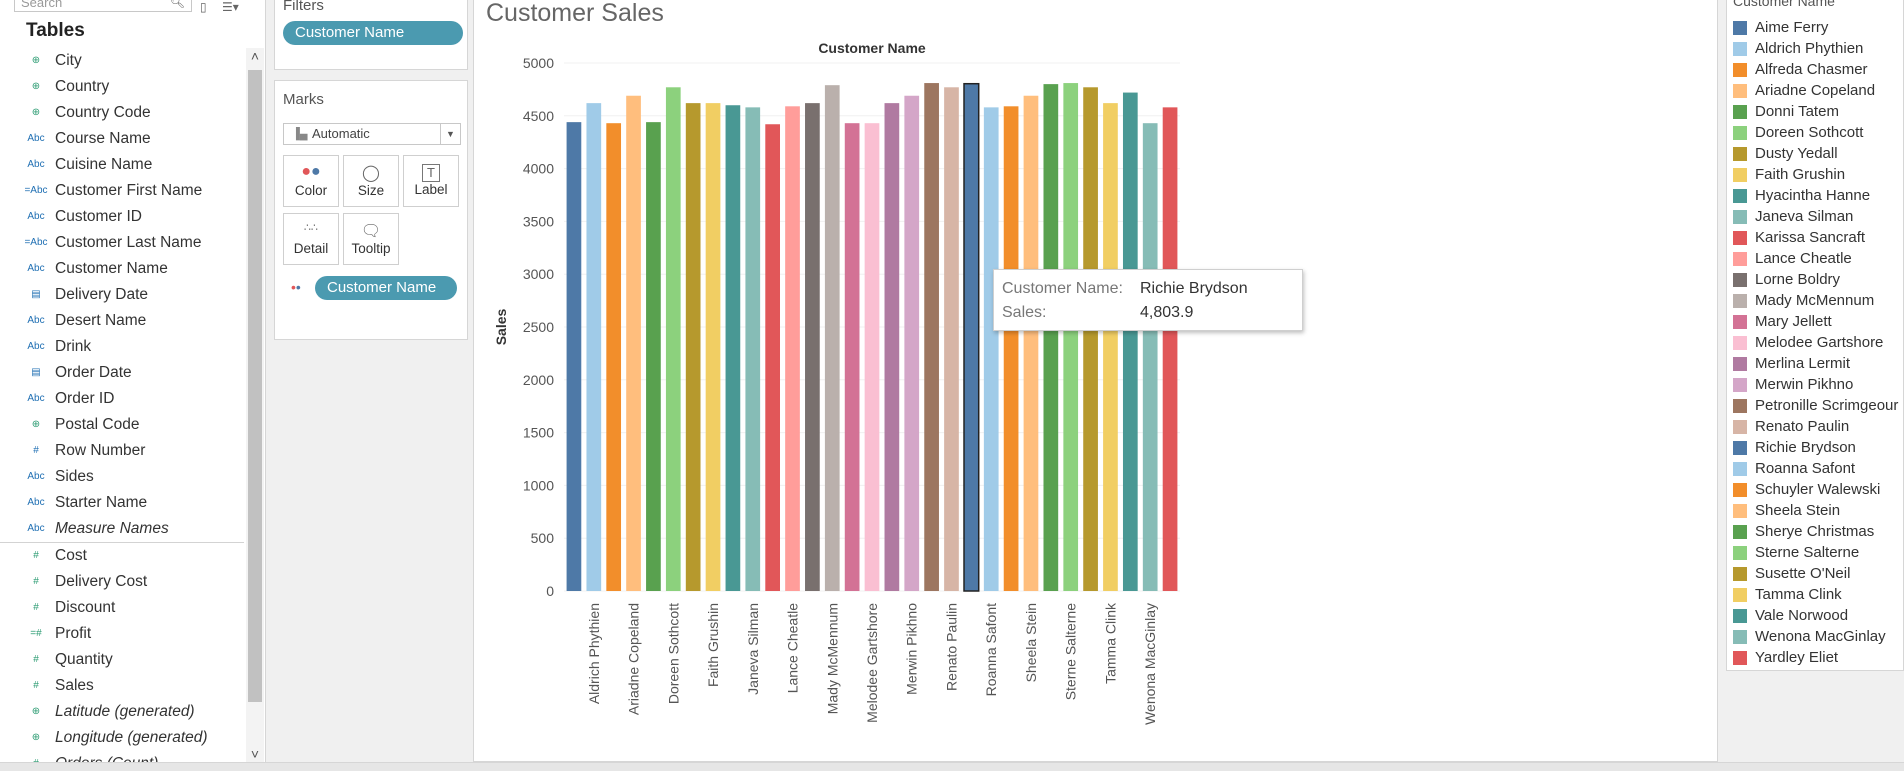  Describe the element at coordinates (1818, 279) in the screenshot. I see `legend-item: Lorne Boldry` at that location.